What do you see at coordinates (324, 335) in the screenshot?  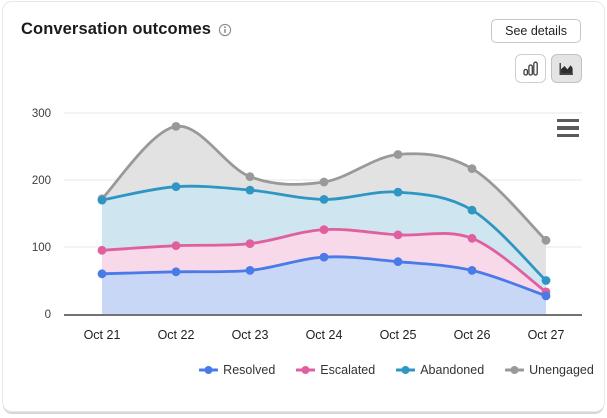 I see `x-axis-label: Oct 24` at bounding box center [324, 335].